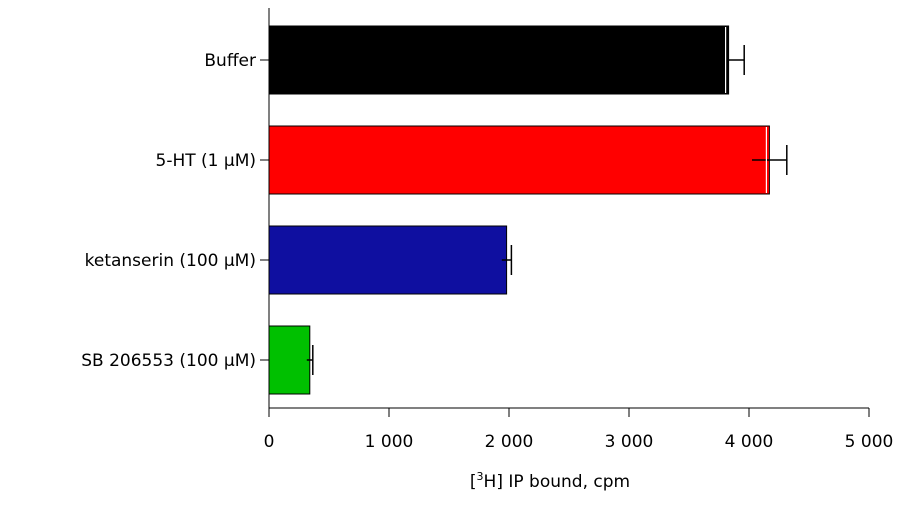  I want to click on x-axis-label: [3H] IP bound, cpm, so click(550, 481).